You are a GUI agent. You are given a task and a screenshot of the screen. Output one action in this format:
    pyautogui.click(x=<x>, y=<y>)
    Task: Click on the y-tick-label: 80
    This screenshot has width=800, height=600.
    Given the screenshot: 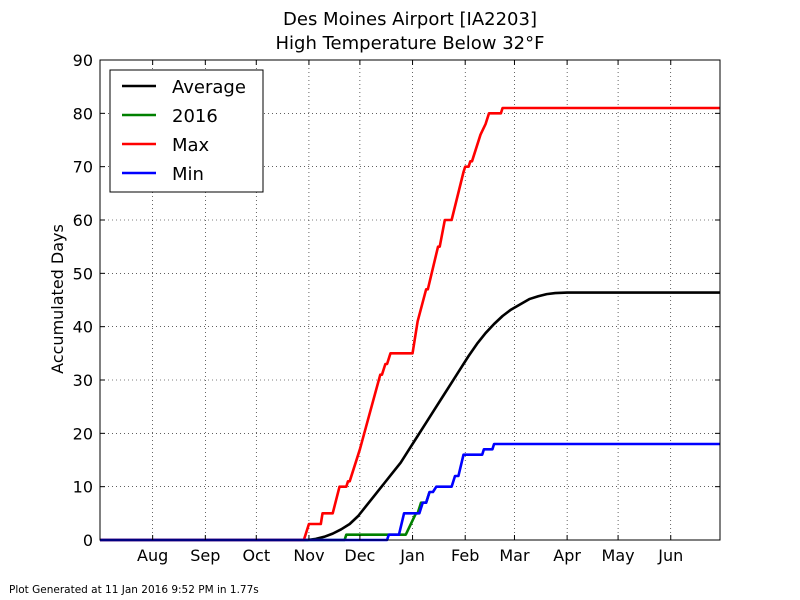 What is the action you would take?
    pyautogui.click(x=83, y=113)
    